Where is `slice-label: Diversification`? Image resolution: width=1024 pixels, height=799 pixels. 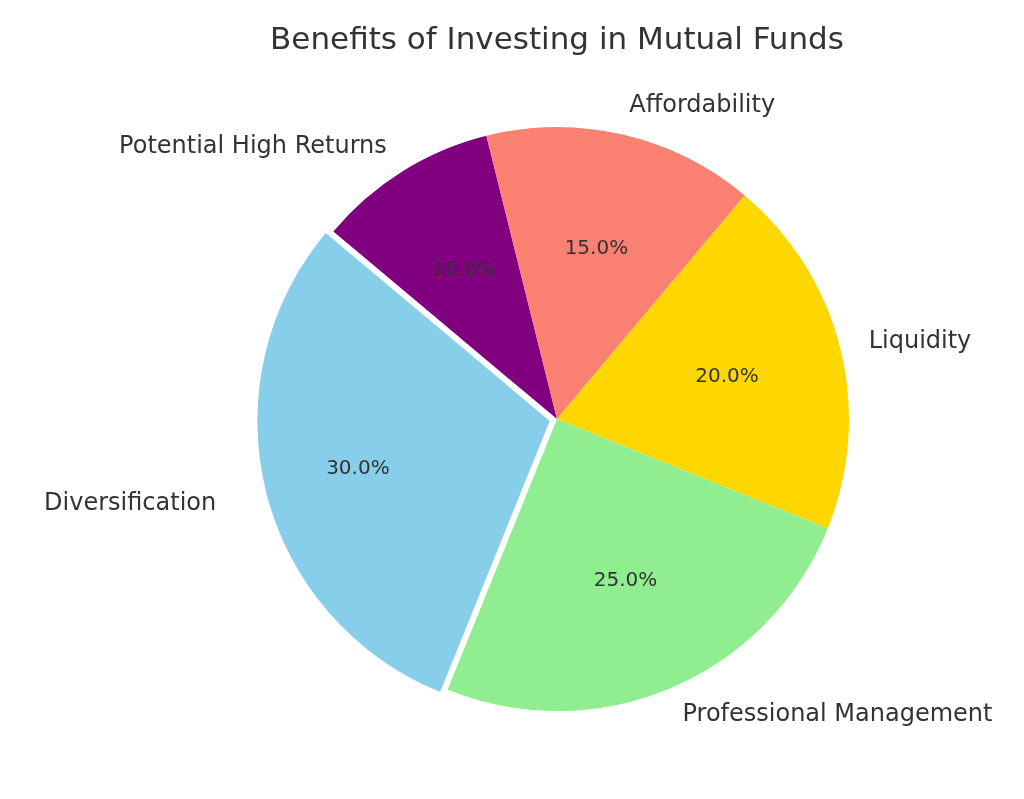 slice-label: Diversification is located at coordinates (130, 502).